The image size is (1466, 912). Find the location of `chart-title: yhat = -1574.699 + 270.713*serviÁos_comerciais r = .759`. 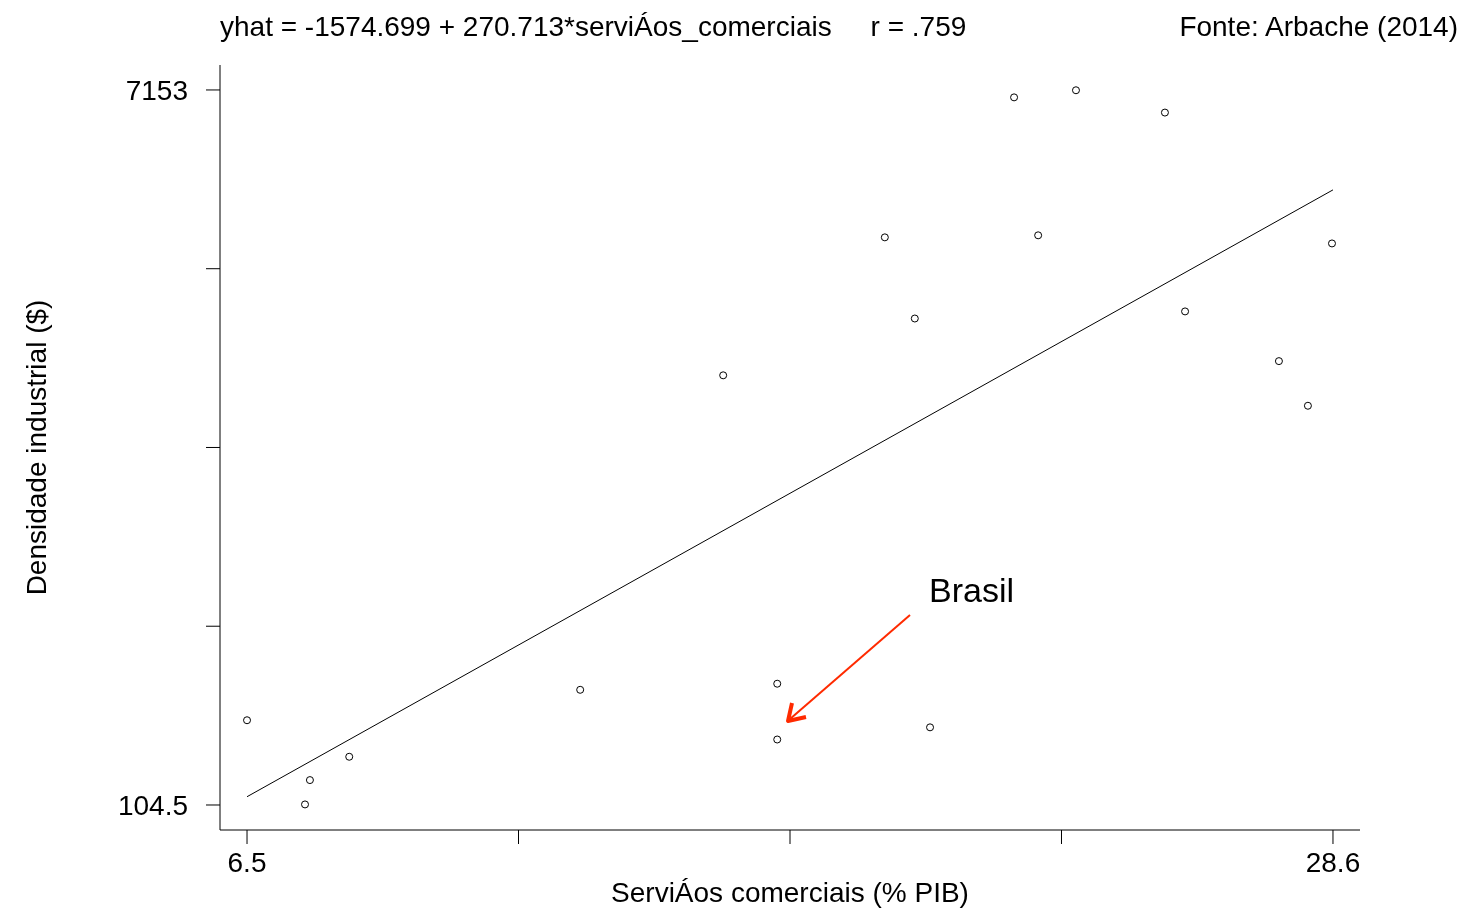

chart-title: yhat = -1574.699 + 270.713*serviÁos_comerciais r = .759 is located at coordinates (593, 26).